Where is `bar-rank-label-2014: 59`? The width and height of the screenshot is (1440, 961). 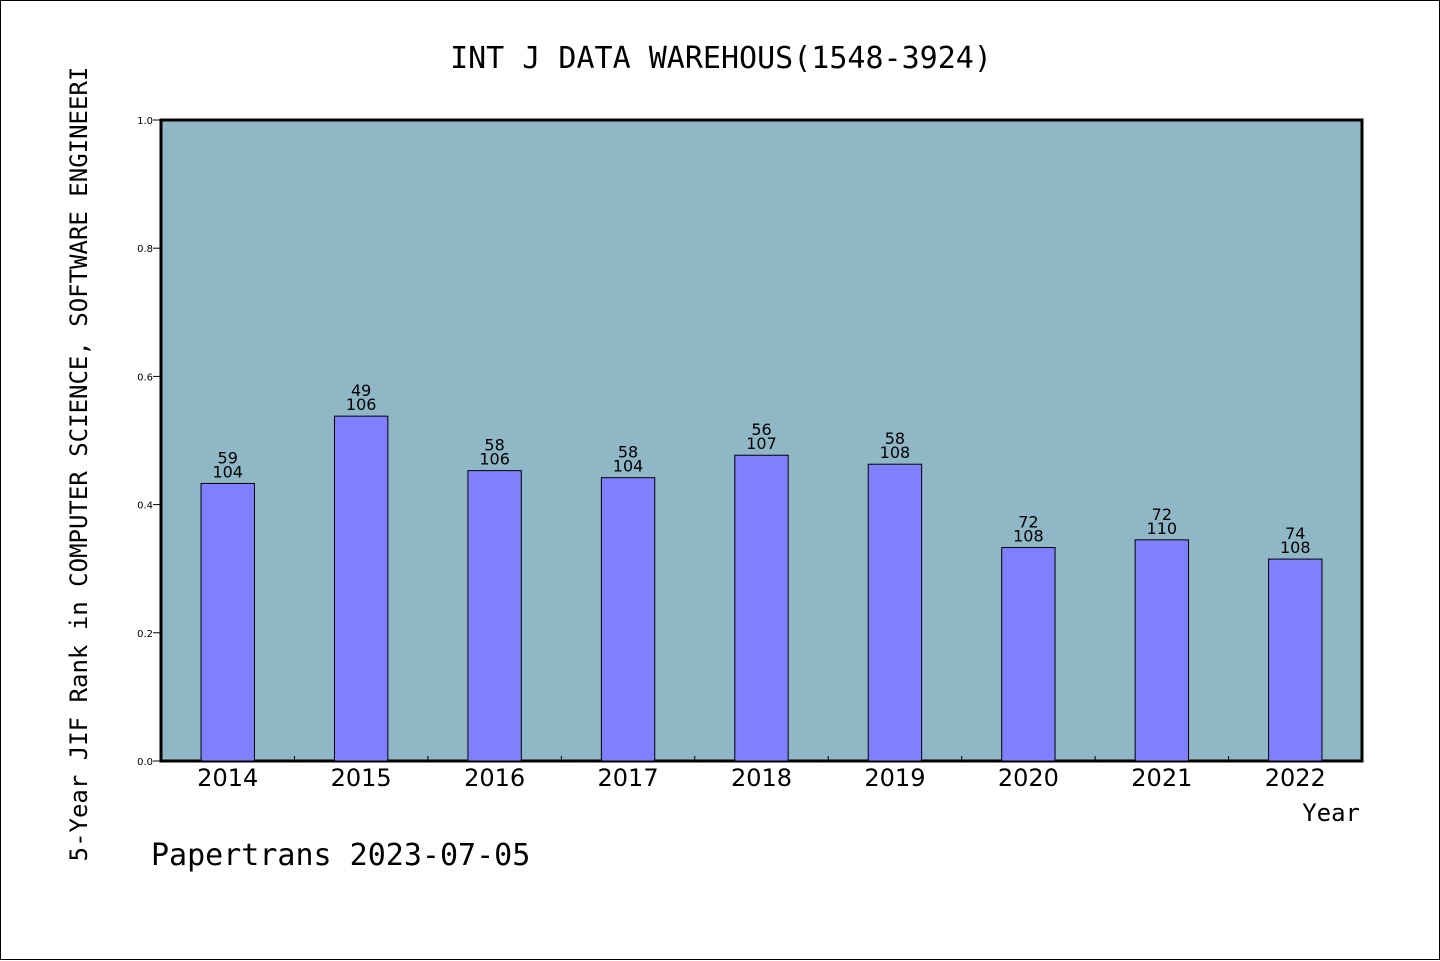 bar-rank-label-2014: 59 is located at coordinates (228, 457).